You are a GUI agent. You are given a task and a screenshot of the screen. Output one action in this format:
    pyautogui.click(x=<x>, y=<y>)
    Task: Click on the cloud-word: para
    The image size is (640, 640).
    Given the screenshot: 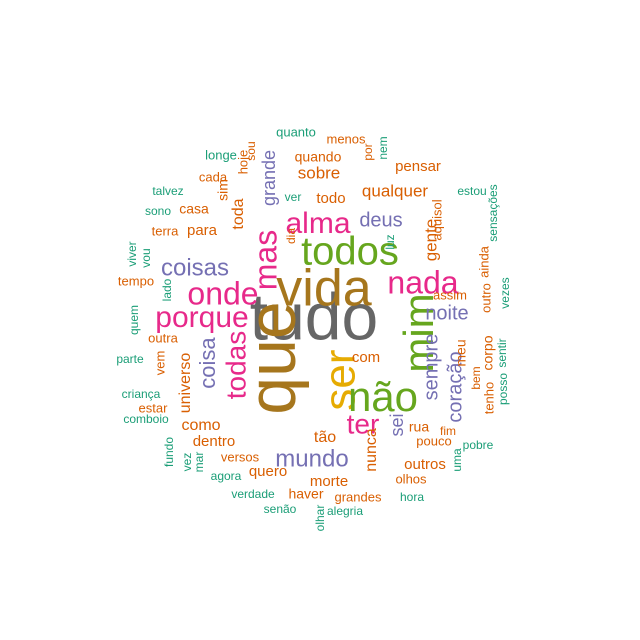 What is the action you would take?
    pyautogui.click(x=202, y=230)
    